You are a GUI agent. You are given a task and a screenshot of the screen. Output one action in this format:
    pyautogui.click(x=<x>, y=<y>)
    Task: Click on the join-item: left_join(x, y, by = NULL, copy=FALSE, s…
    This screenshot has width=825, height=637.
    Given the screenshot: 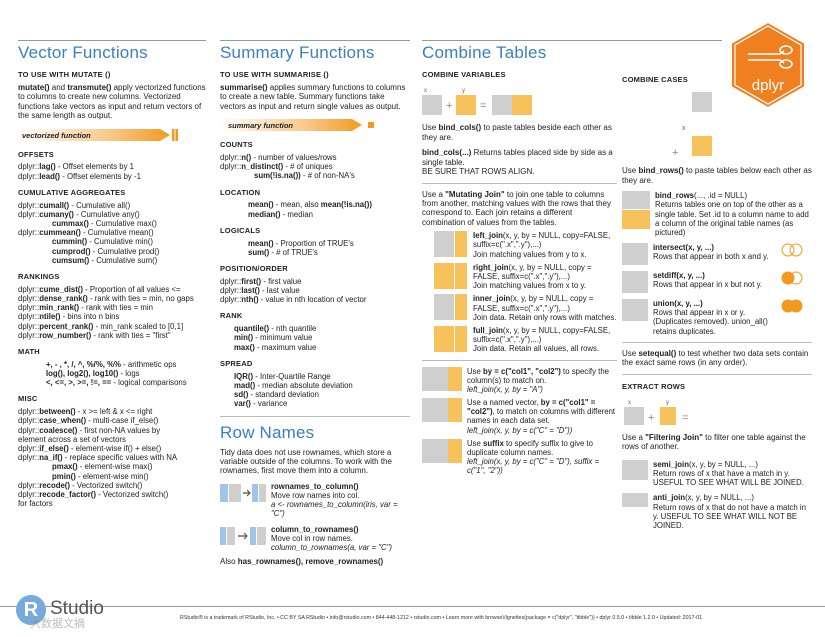 What is the action you would take?
    pyautogui.click(x=525, y=245)
    